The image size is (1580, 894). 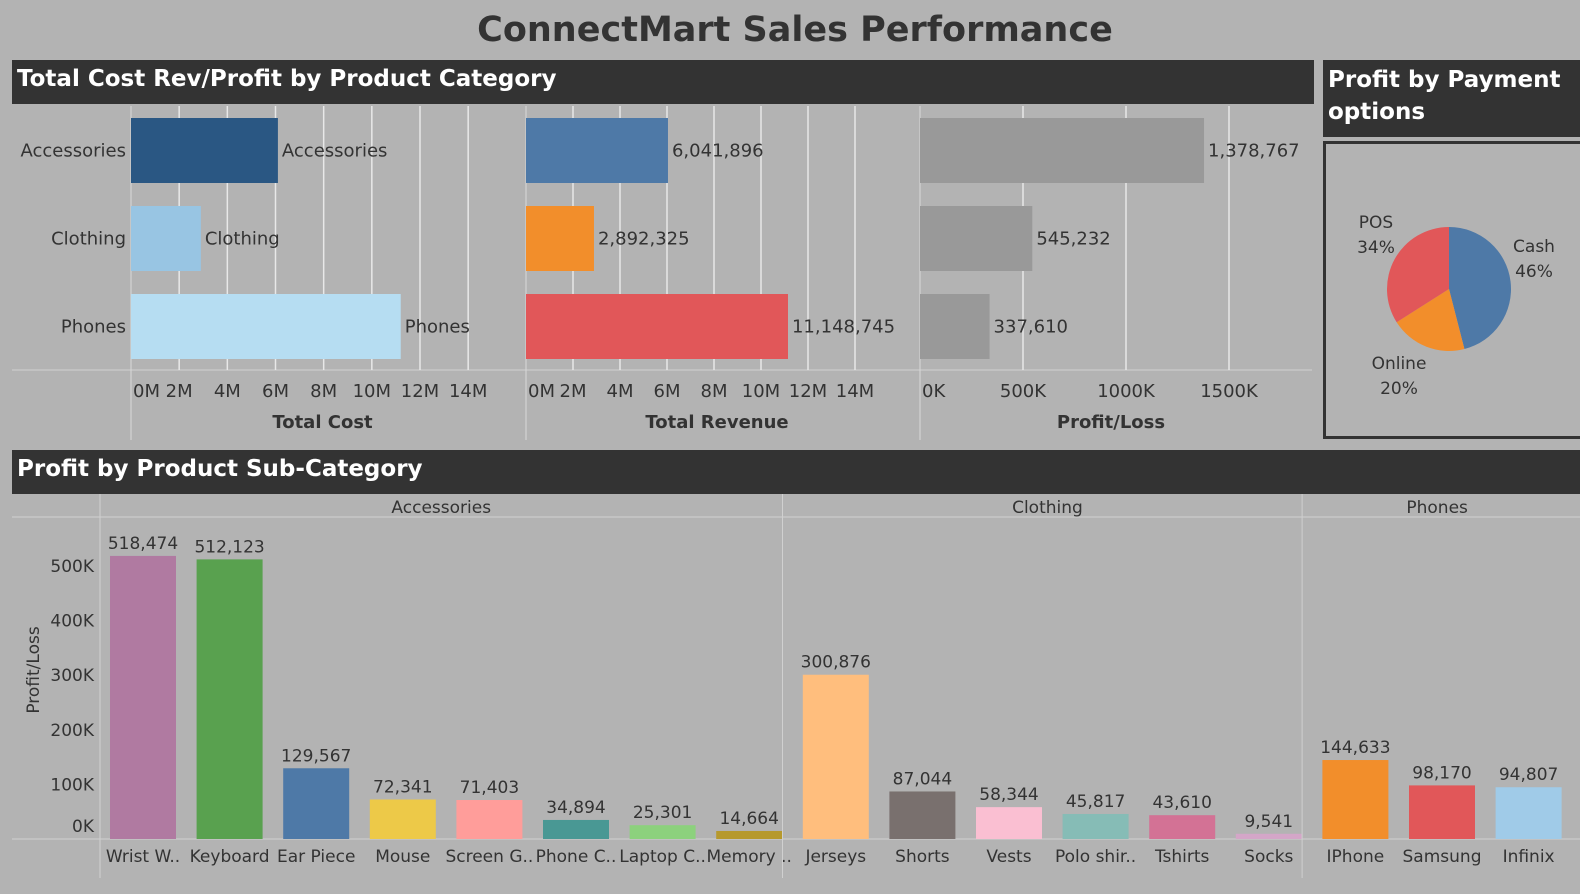 I want to click on bar-2-accessories, so click(x=1062, y=150).